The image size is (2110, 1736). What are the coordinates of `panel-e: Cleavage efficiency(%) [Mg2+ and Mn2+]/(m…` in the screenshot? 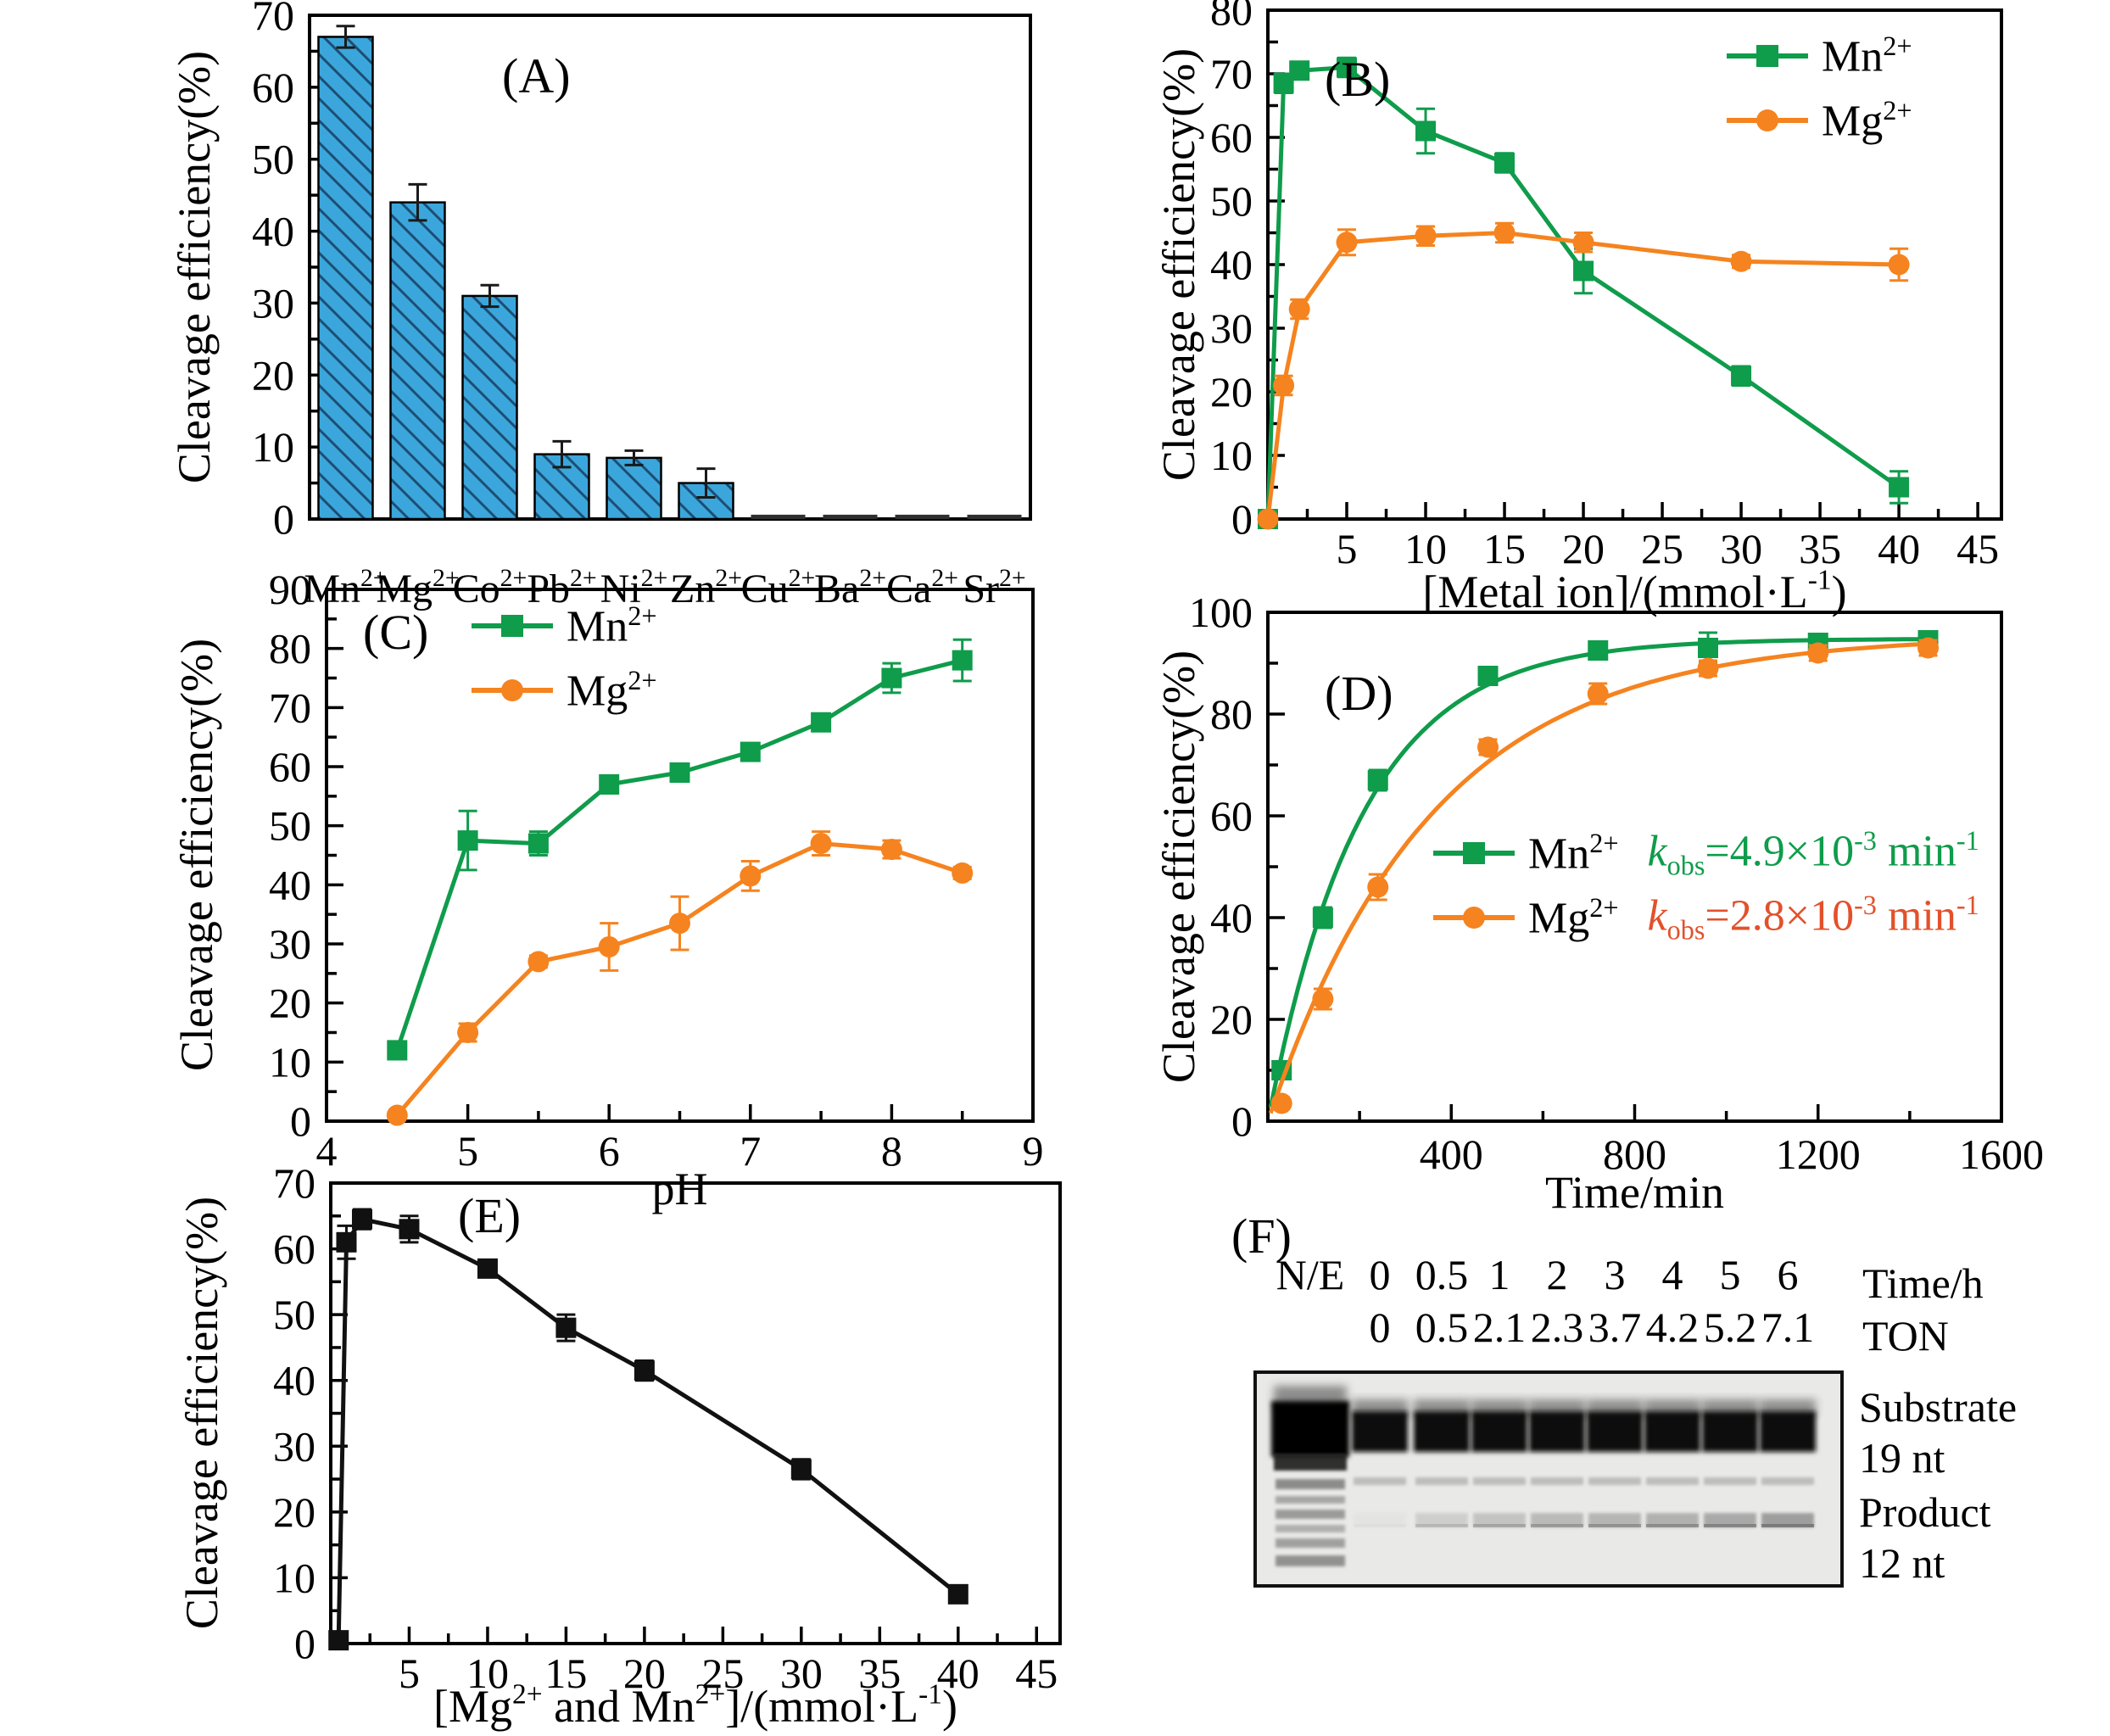 It's located at (619, 1445).